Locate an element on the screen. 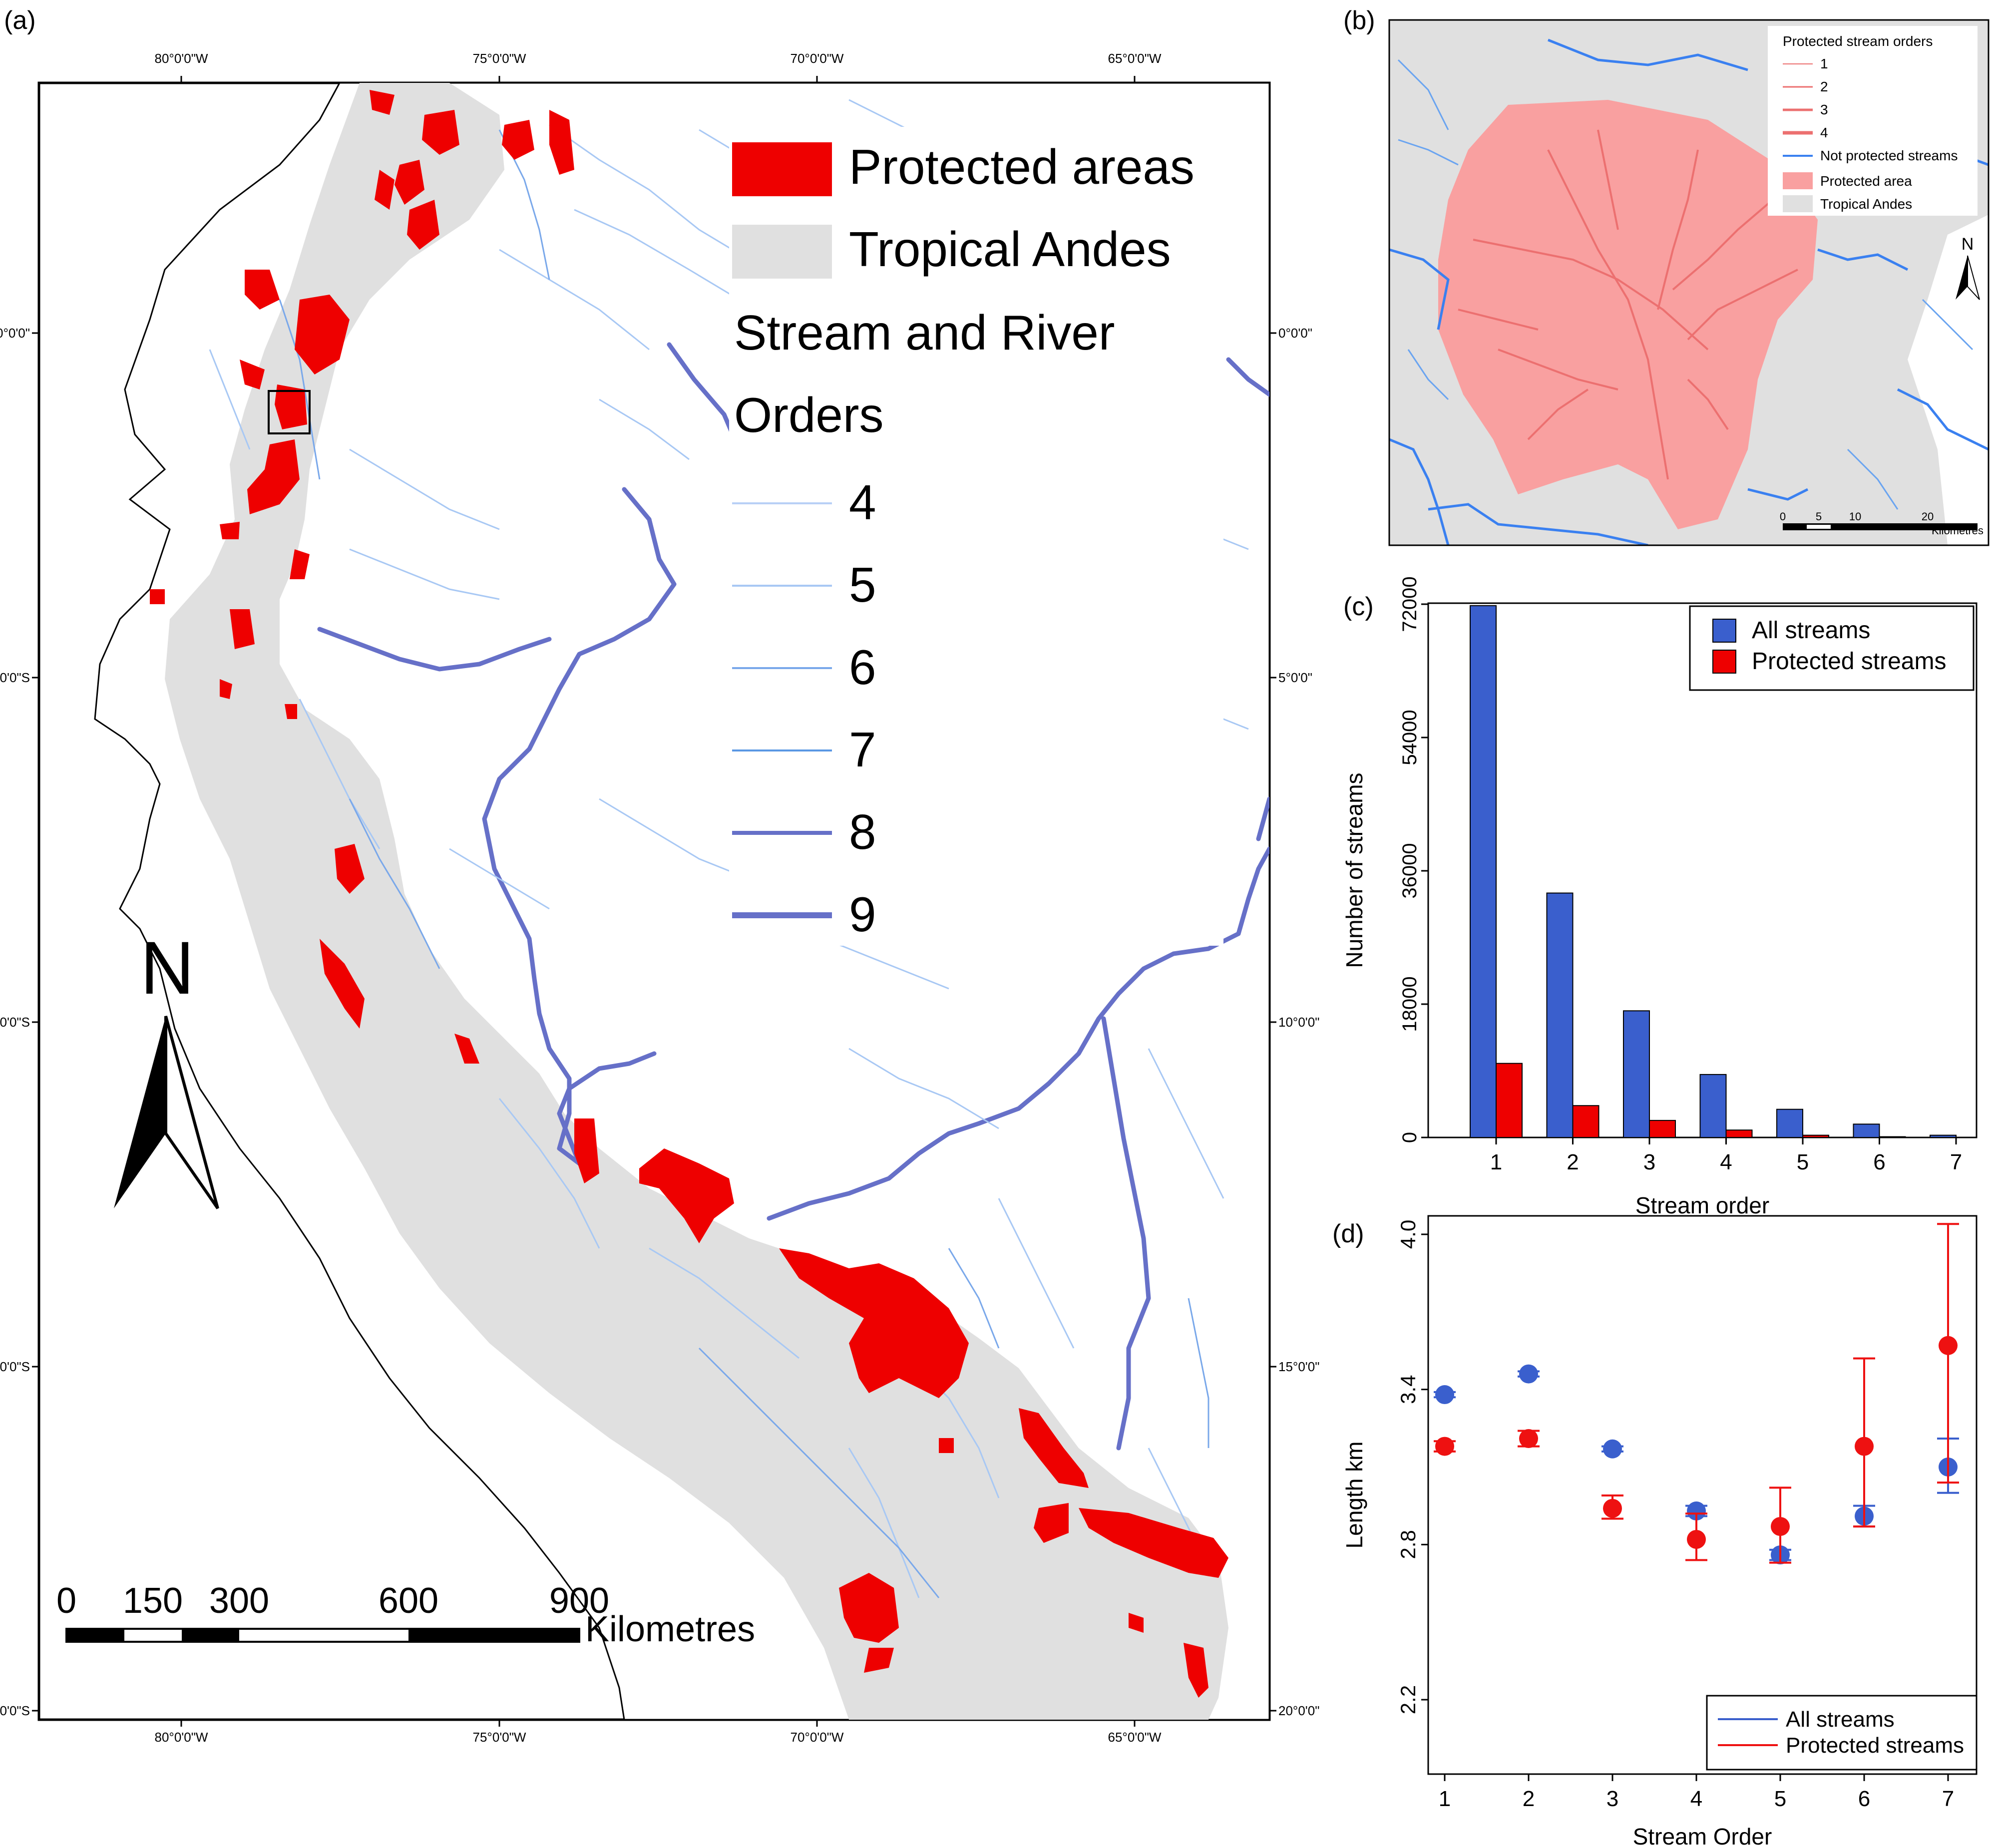 This screenshot has width=1994, height=1848. map-b-frame is located at coordinates (1689, 282).